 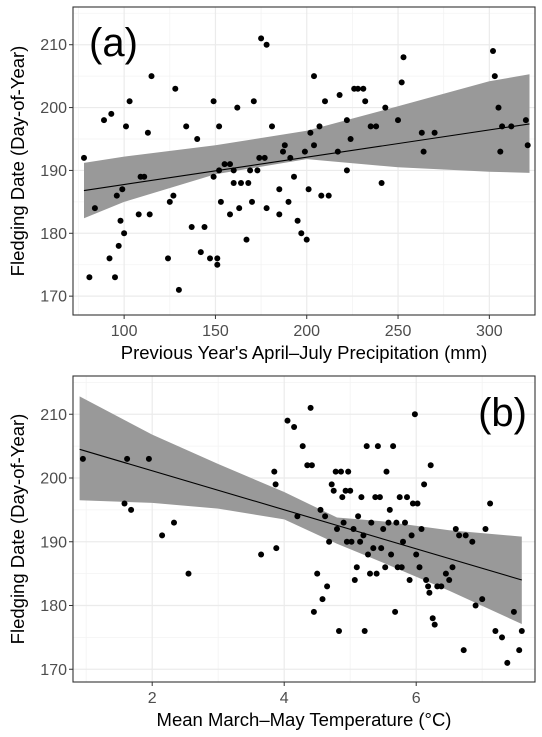 I want to click on regression-line, so click(x=306, y=157).